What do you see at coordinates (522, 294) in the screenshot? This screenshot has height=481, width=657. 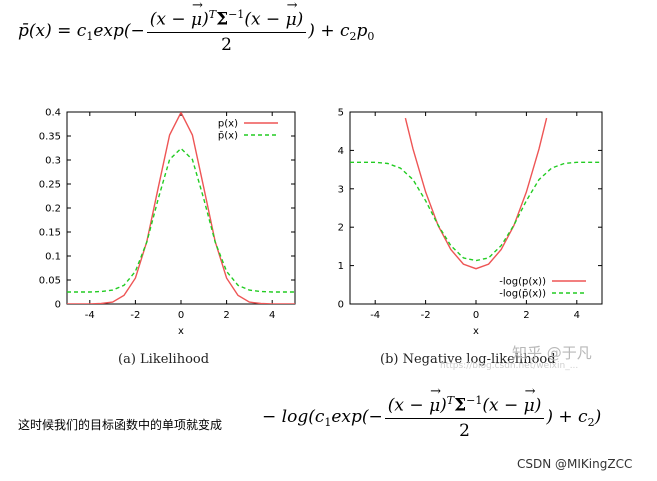 I see `legend-label: -log(p̄(x))` at bounding box center [522, 294].